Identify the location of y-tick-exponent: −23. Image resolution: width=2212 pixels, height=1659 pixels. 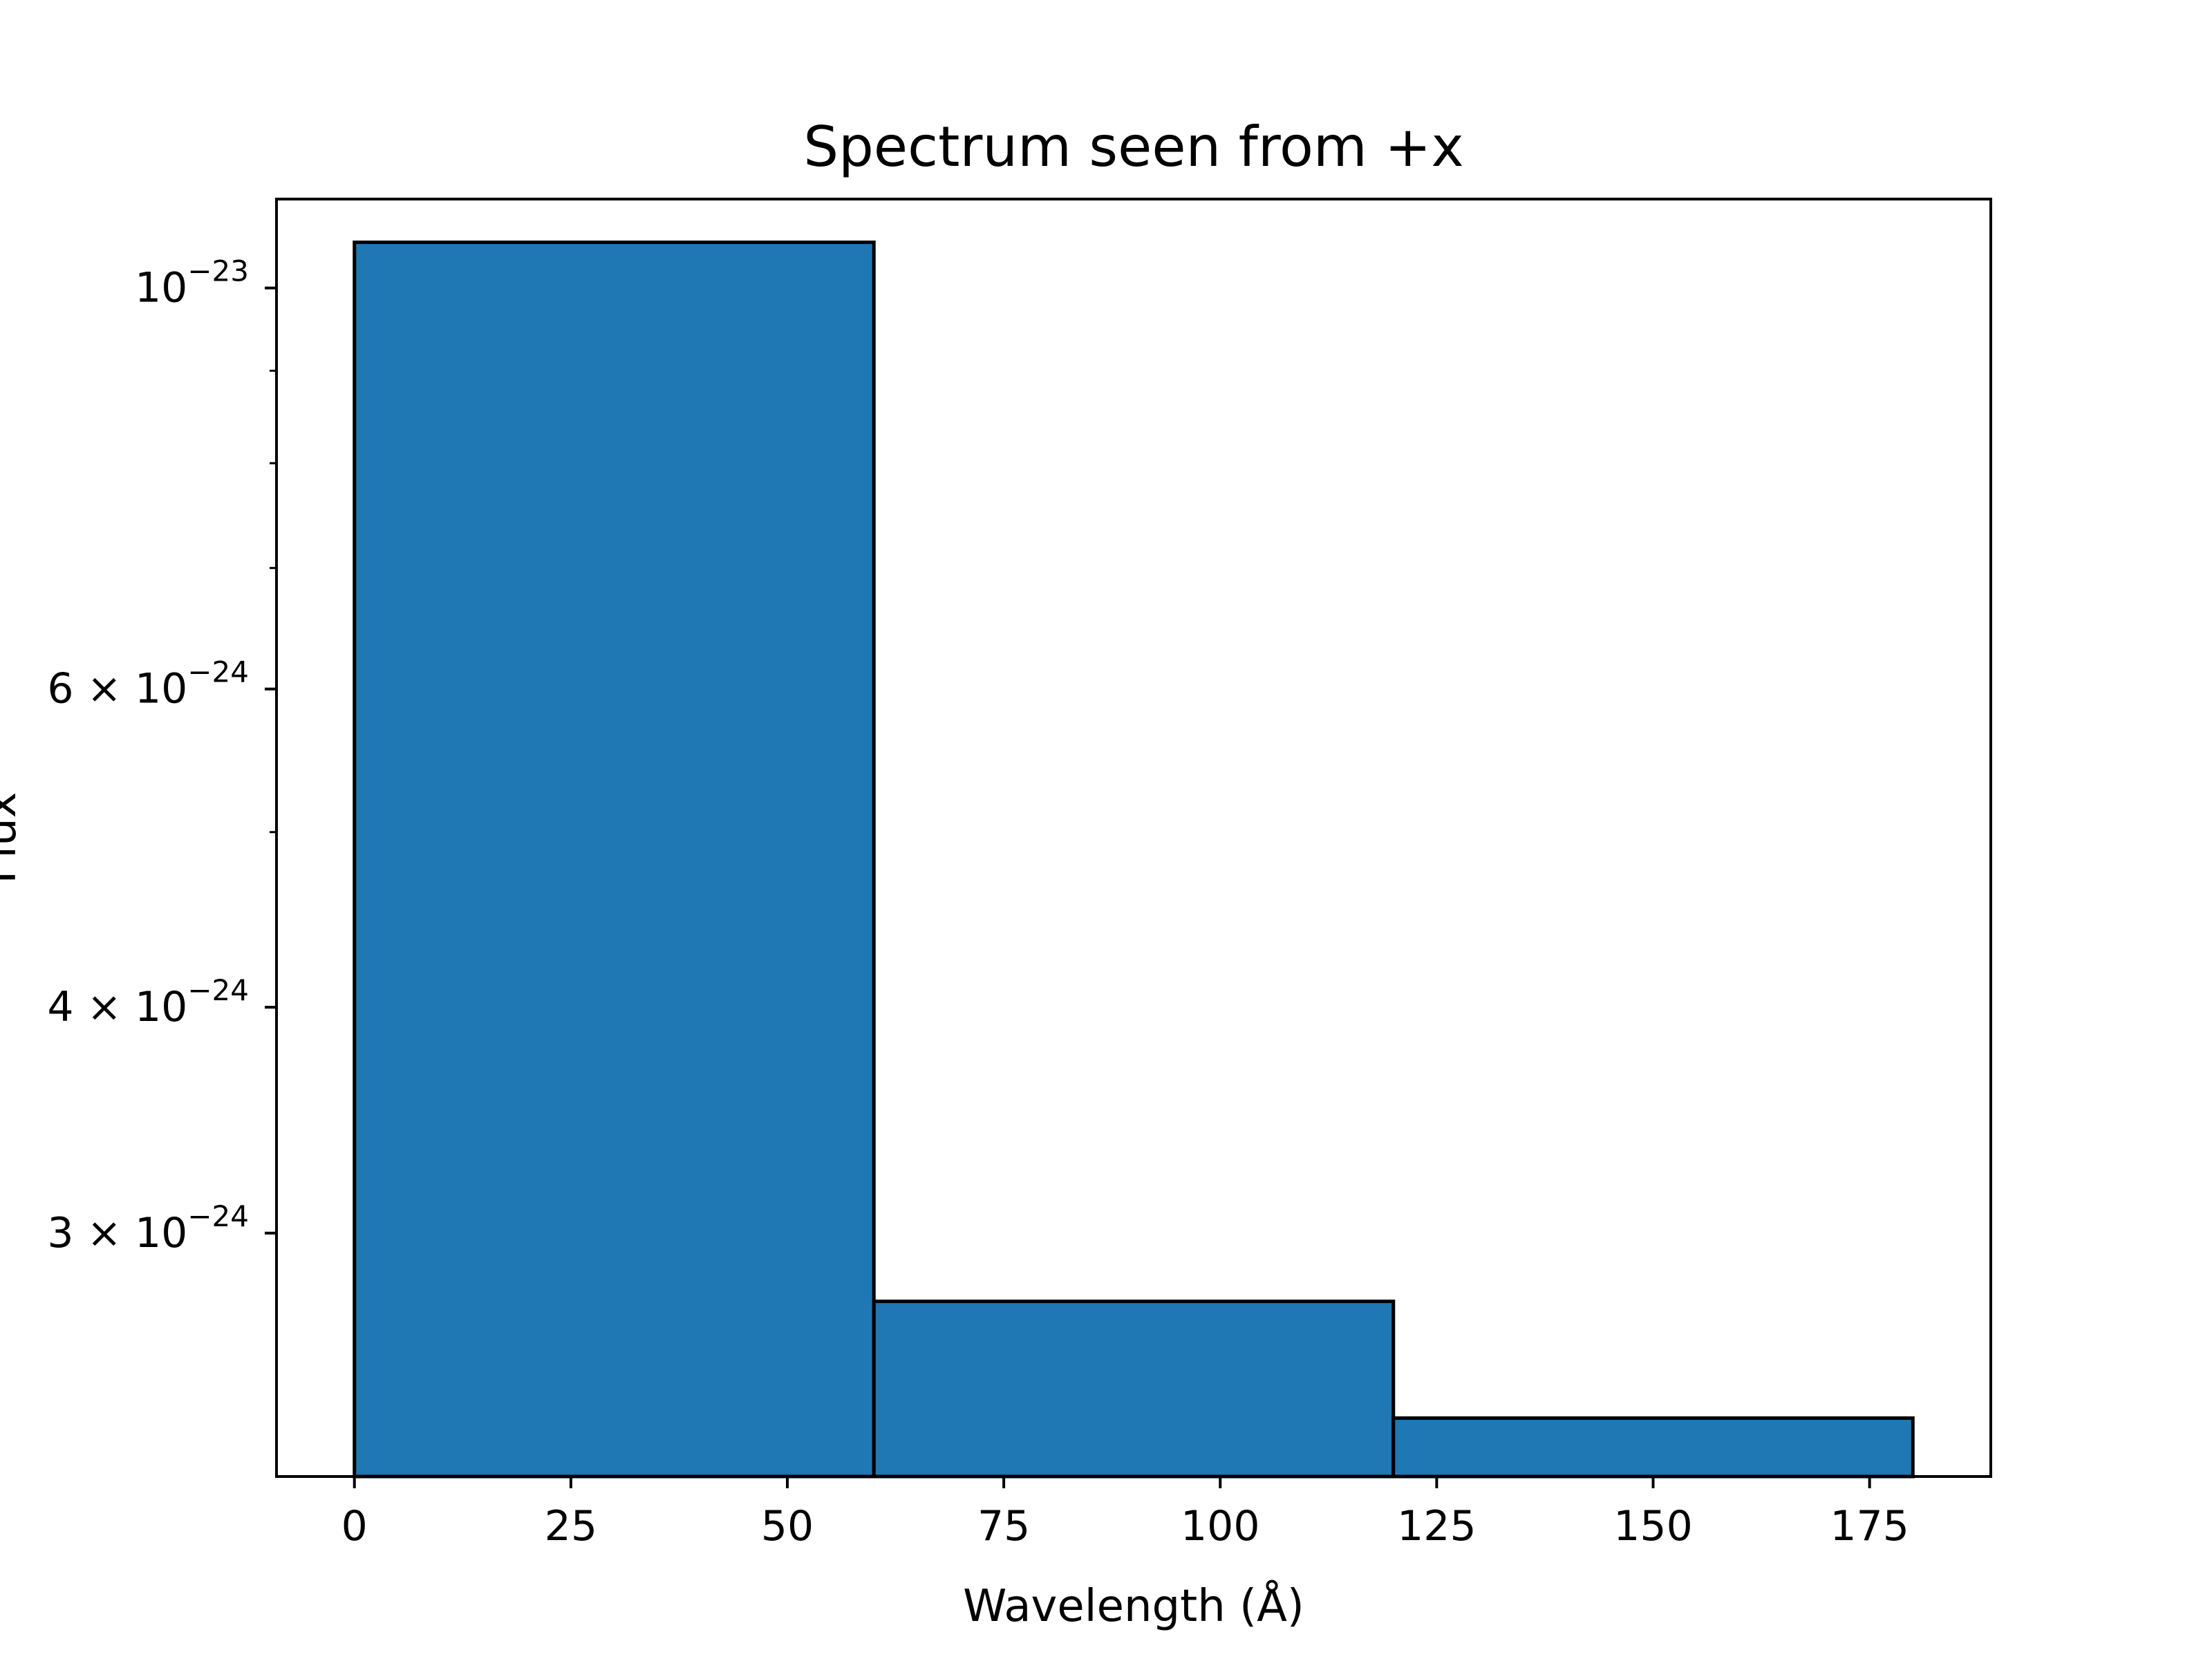
(218, 271).